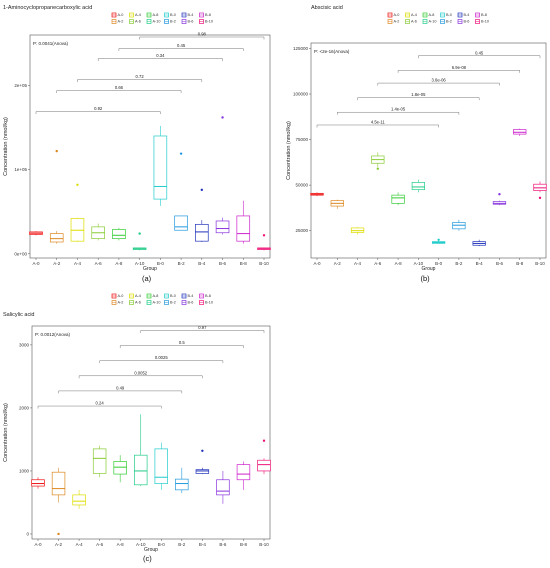 The width and height of the screenshot is (550, 568). I want to click on comparison-pvalue: 0.66, so click(119, 87).